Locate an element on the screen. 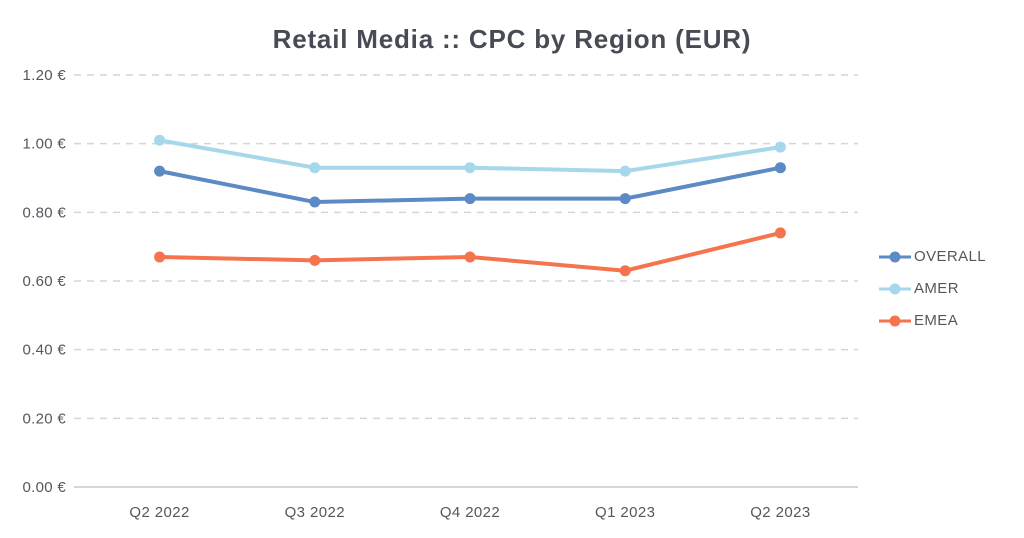 This screenshot has width=1024, height=538. legend-item-emea: EMEA is located at coordinates (932, 320).